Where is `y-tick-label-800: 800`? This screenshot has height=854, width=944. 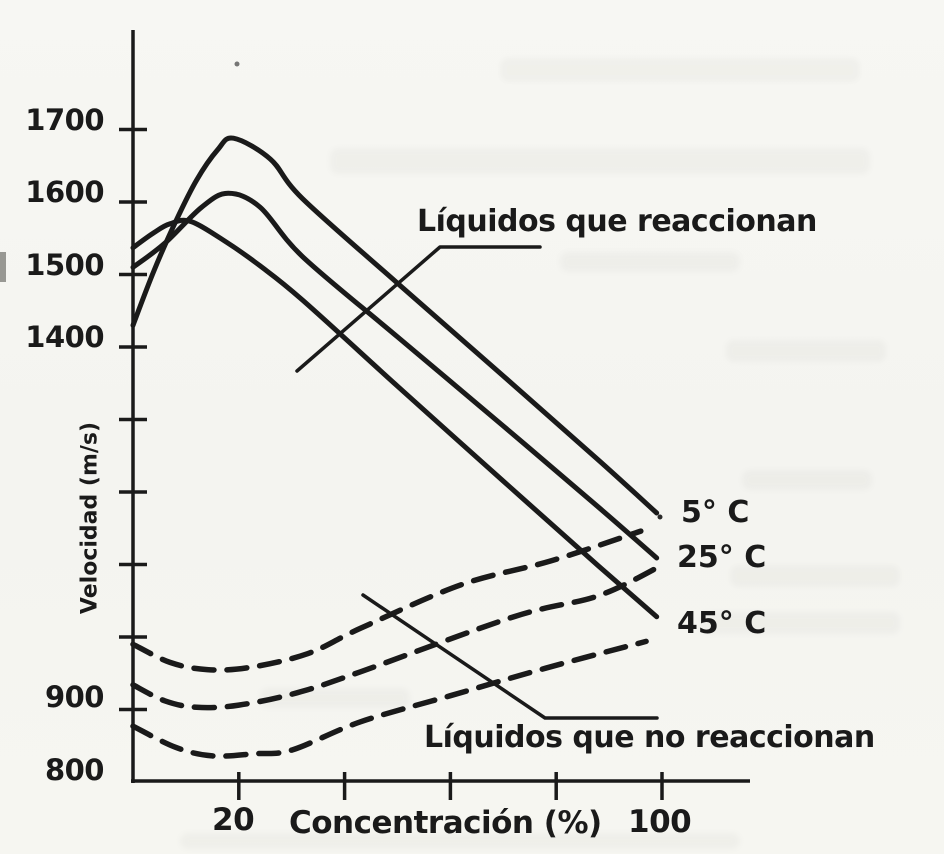 y-tick-label-800: 800 is located at coordinates (74, 770).